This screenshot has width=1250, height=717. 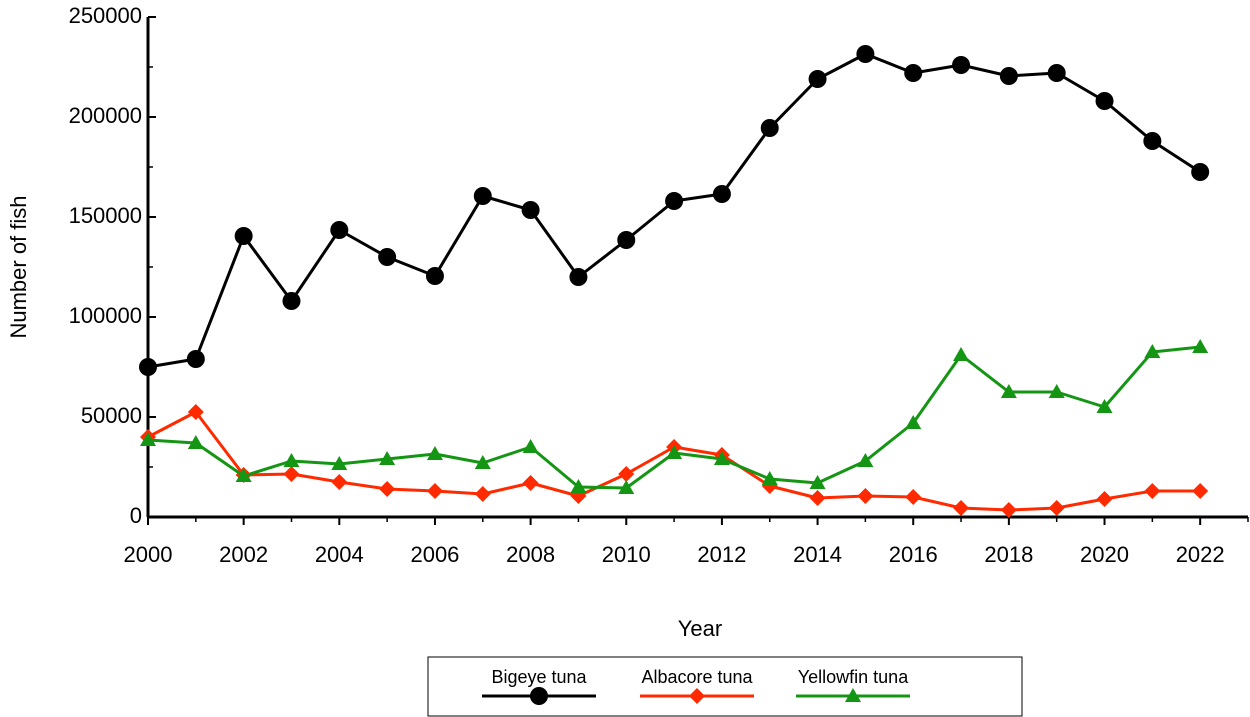 What do you see at coordinates (700, 628) in the screenshot?
I see `x-axis-label: Year` at bounding box center [700, 628].